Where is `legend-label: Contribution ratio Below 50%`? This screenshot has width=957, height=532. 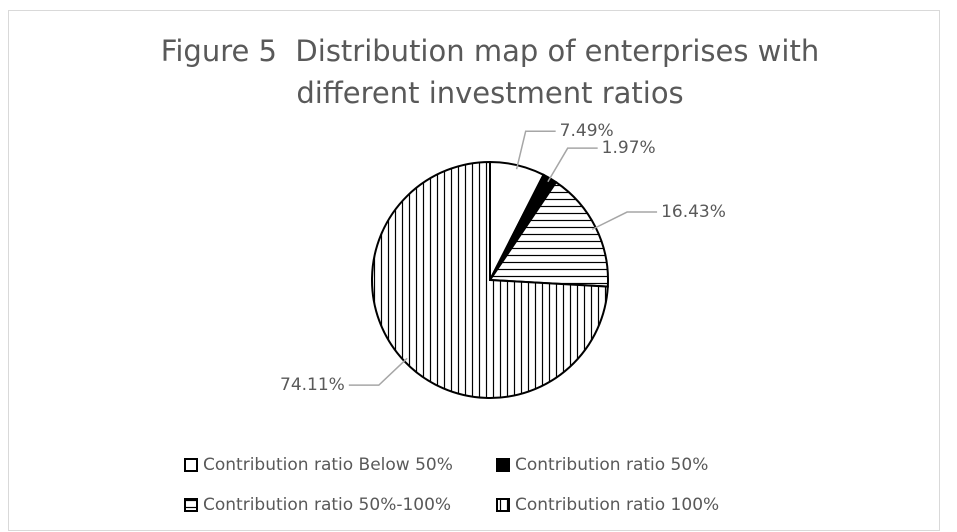 legend-label: Contribution ratio Below 50% is located at coordinates (328, 465).